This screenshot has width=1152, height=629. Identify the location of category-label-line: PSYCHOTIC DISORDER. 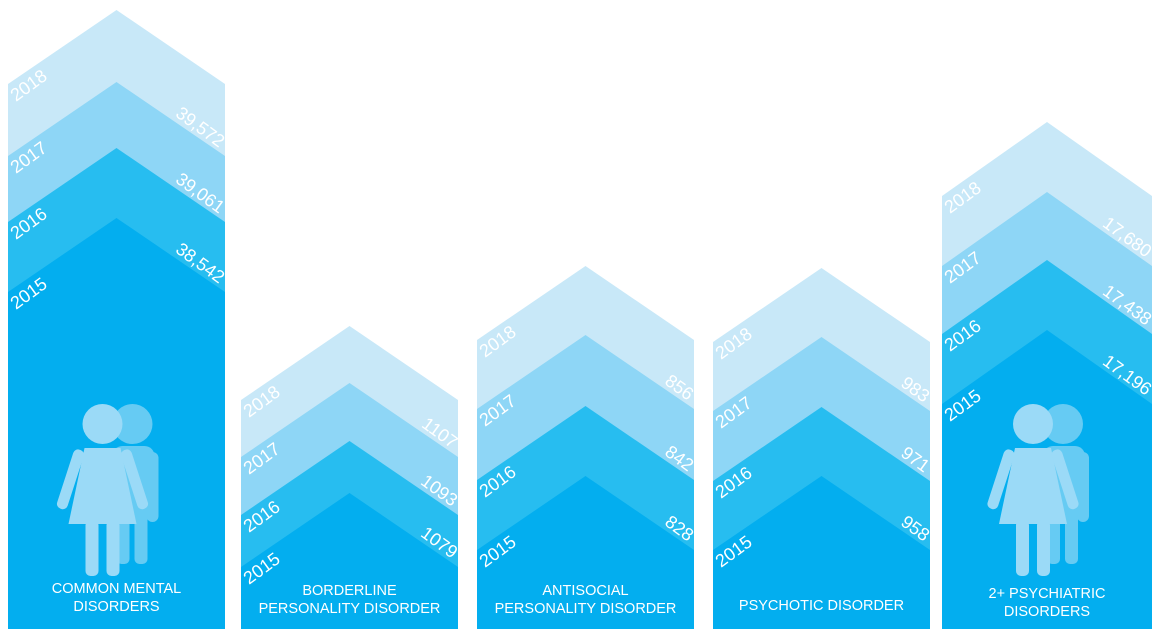
(821, 606).